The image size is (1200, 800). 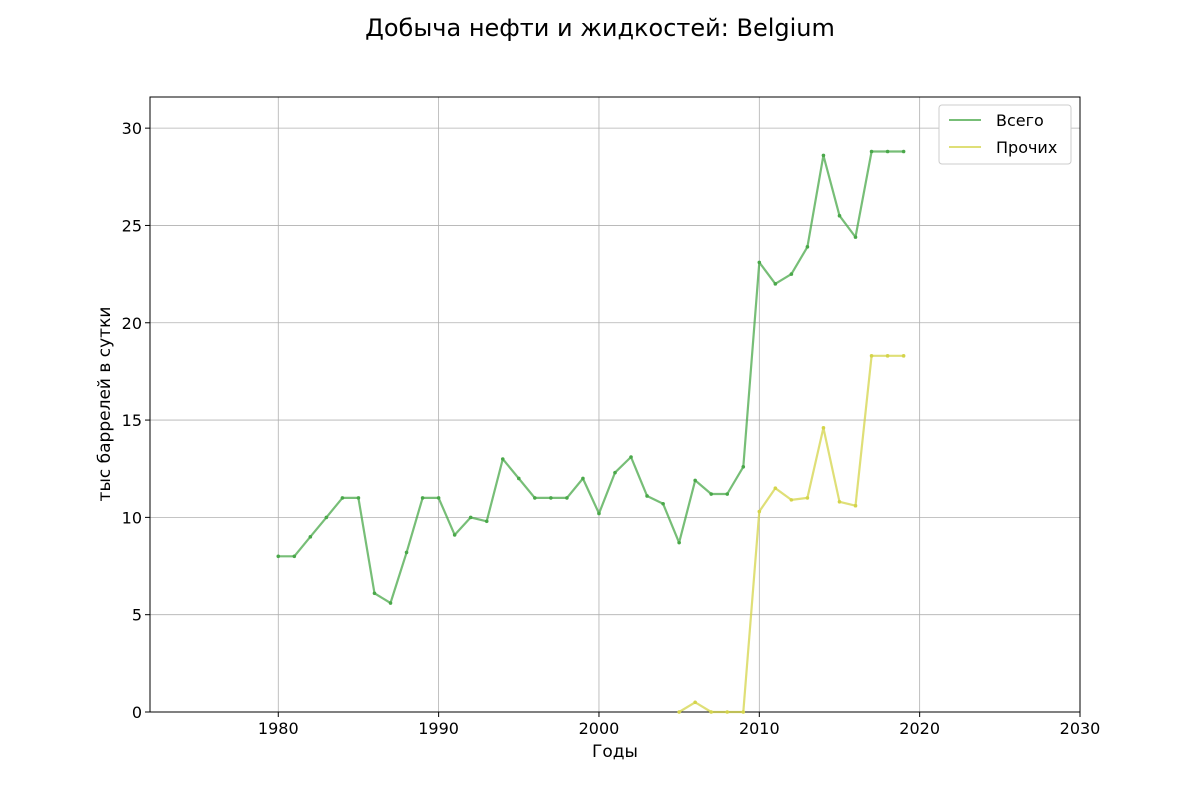 What do you see at coordinates (132, 128) in the screenshot?
I see `y-tick-label: 30` at bounding box center [132, 128].